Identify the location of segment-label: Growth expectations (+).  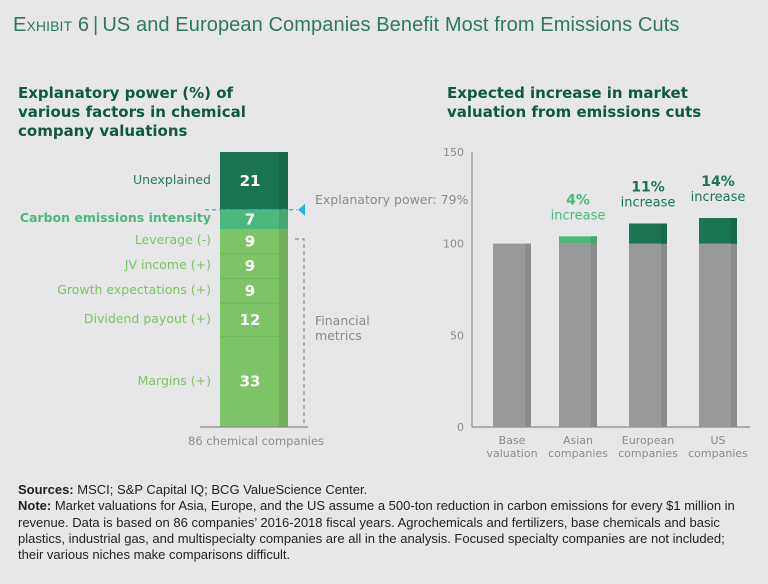
(134, 289).